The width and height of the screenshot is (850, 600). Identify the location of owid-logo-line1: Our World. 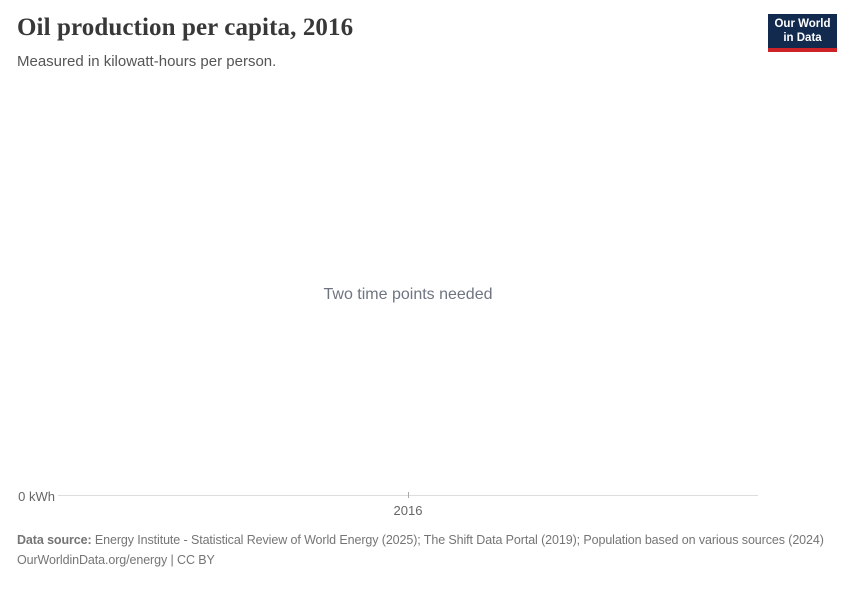
(802, 24).